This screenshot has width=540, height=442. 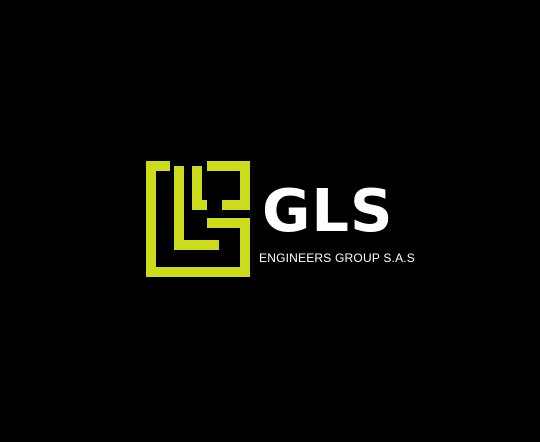 I want to click on monogram-outer-stroke, so click(x=198, y=219).